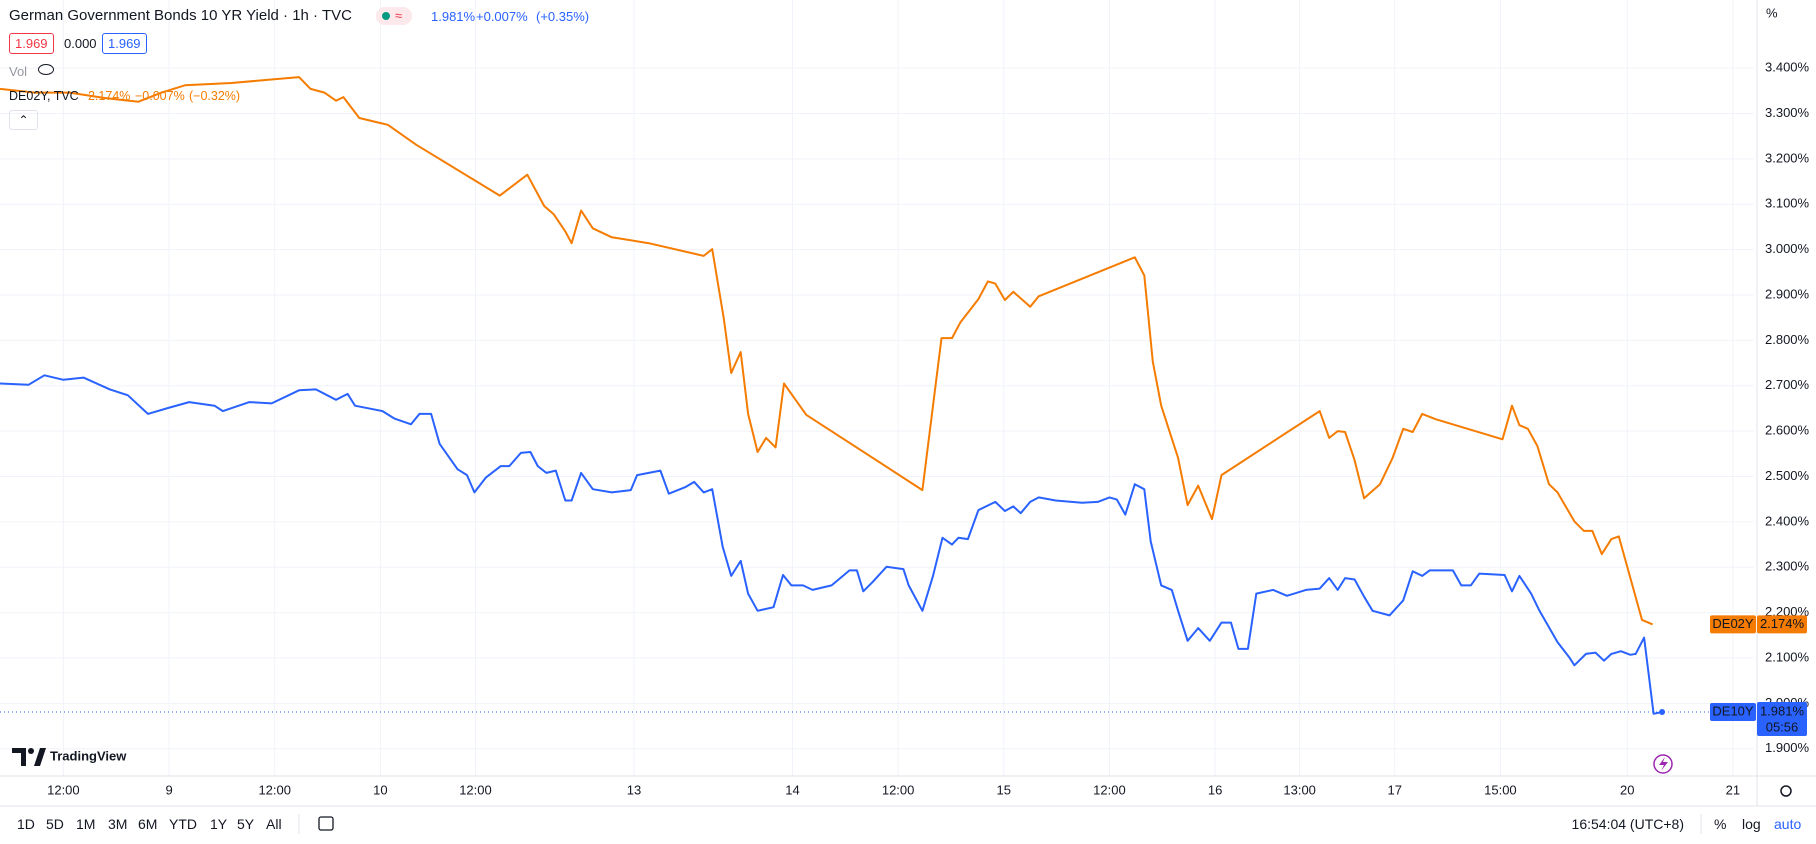 The height and width of the screenshot is (844, 1816). What do you see at coordinates (792, 789) in the screenshot?
I see `x-tick-label: 14` at bounding box center [792, 789].